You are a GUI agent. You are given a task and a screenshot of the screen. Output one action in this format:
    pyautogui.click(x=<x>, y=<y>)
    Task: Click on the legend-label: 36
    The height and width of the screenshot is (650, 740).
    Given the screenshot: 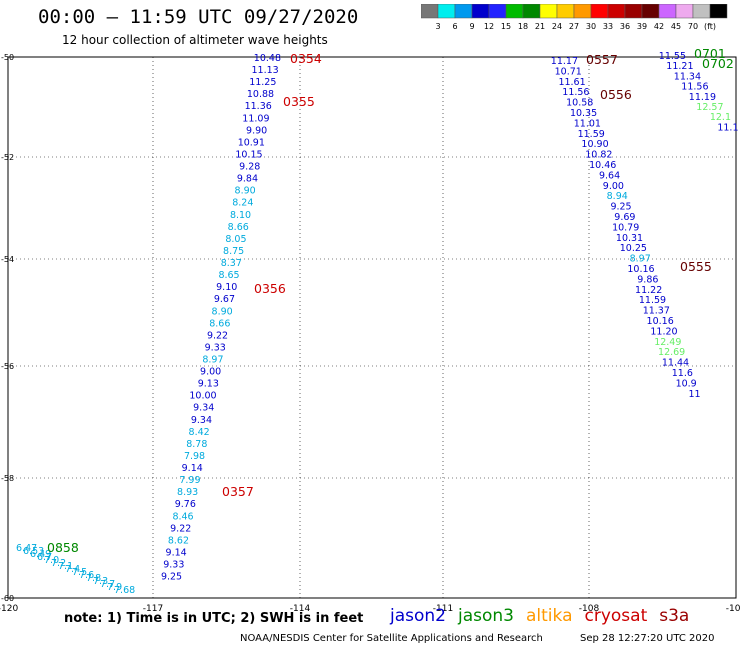 What is the action you would take?
    pyautogui.click(x=625, y=26)
    